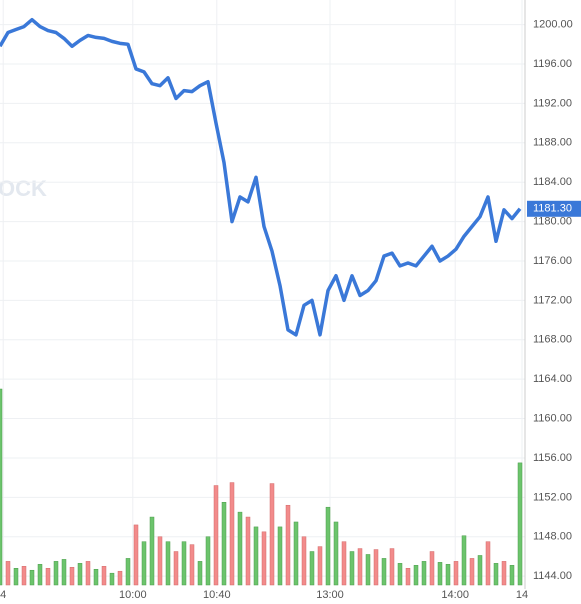 This screenshot has width=581, height=604. Describe the element at coordinates (552, 261) in the screenshot. I see `y-tick-label: 1176.00` at that location.